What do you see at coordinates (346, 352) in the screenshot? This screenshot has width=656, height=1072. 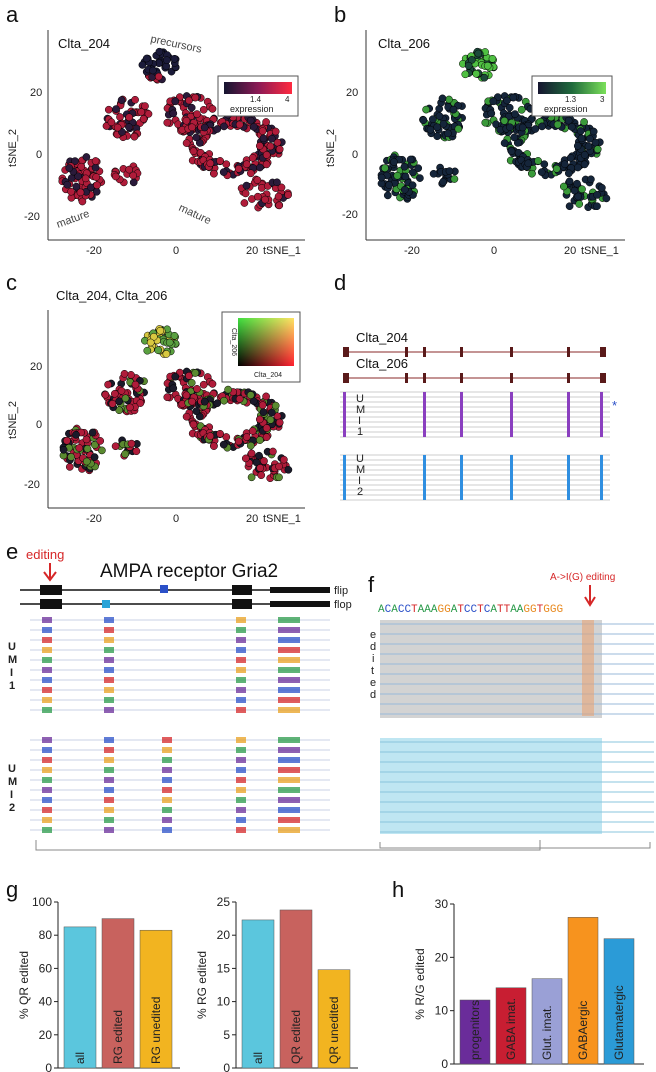 I see `exon-box` at bounding box center [346, 352].